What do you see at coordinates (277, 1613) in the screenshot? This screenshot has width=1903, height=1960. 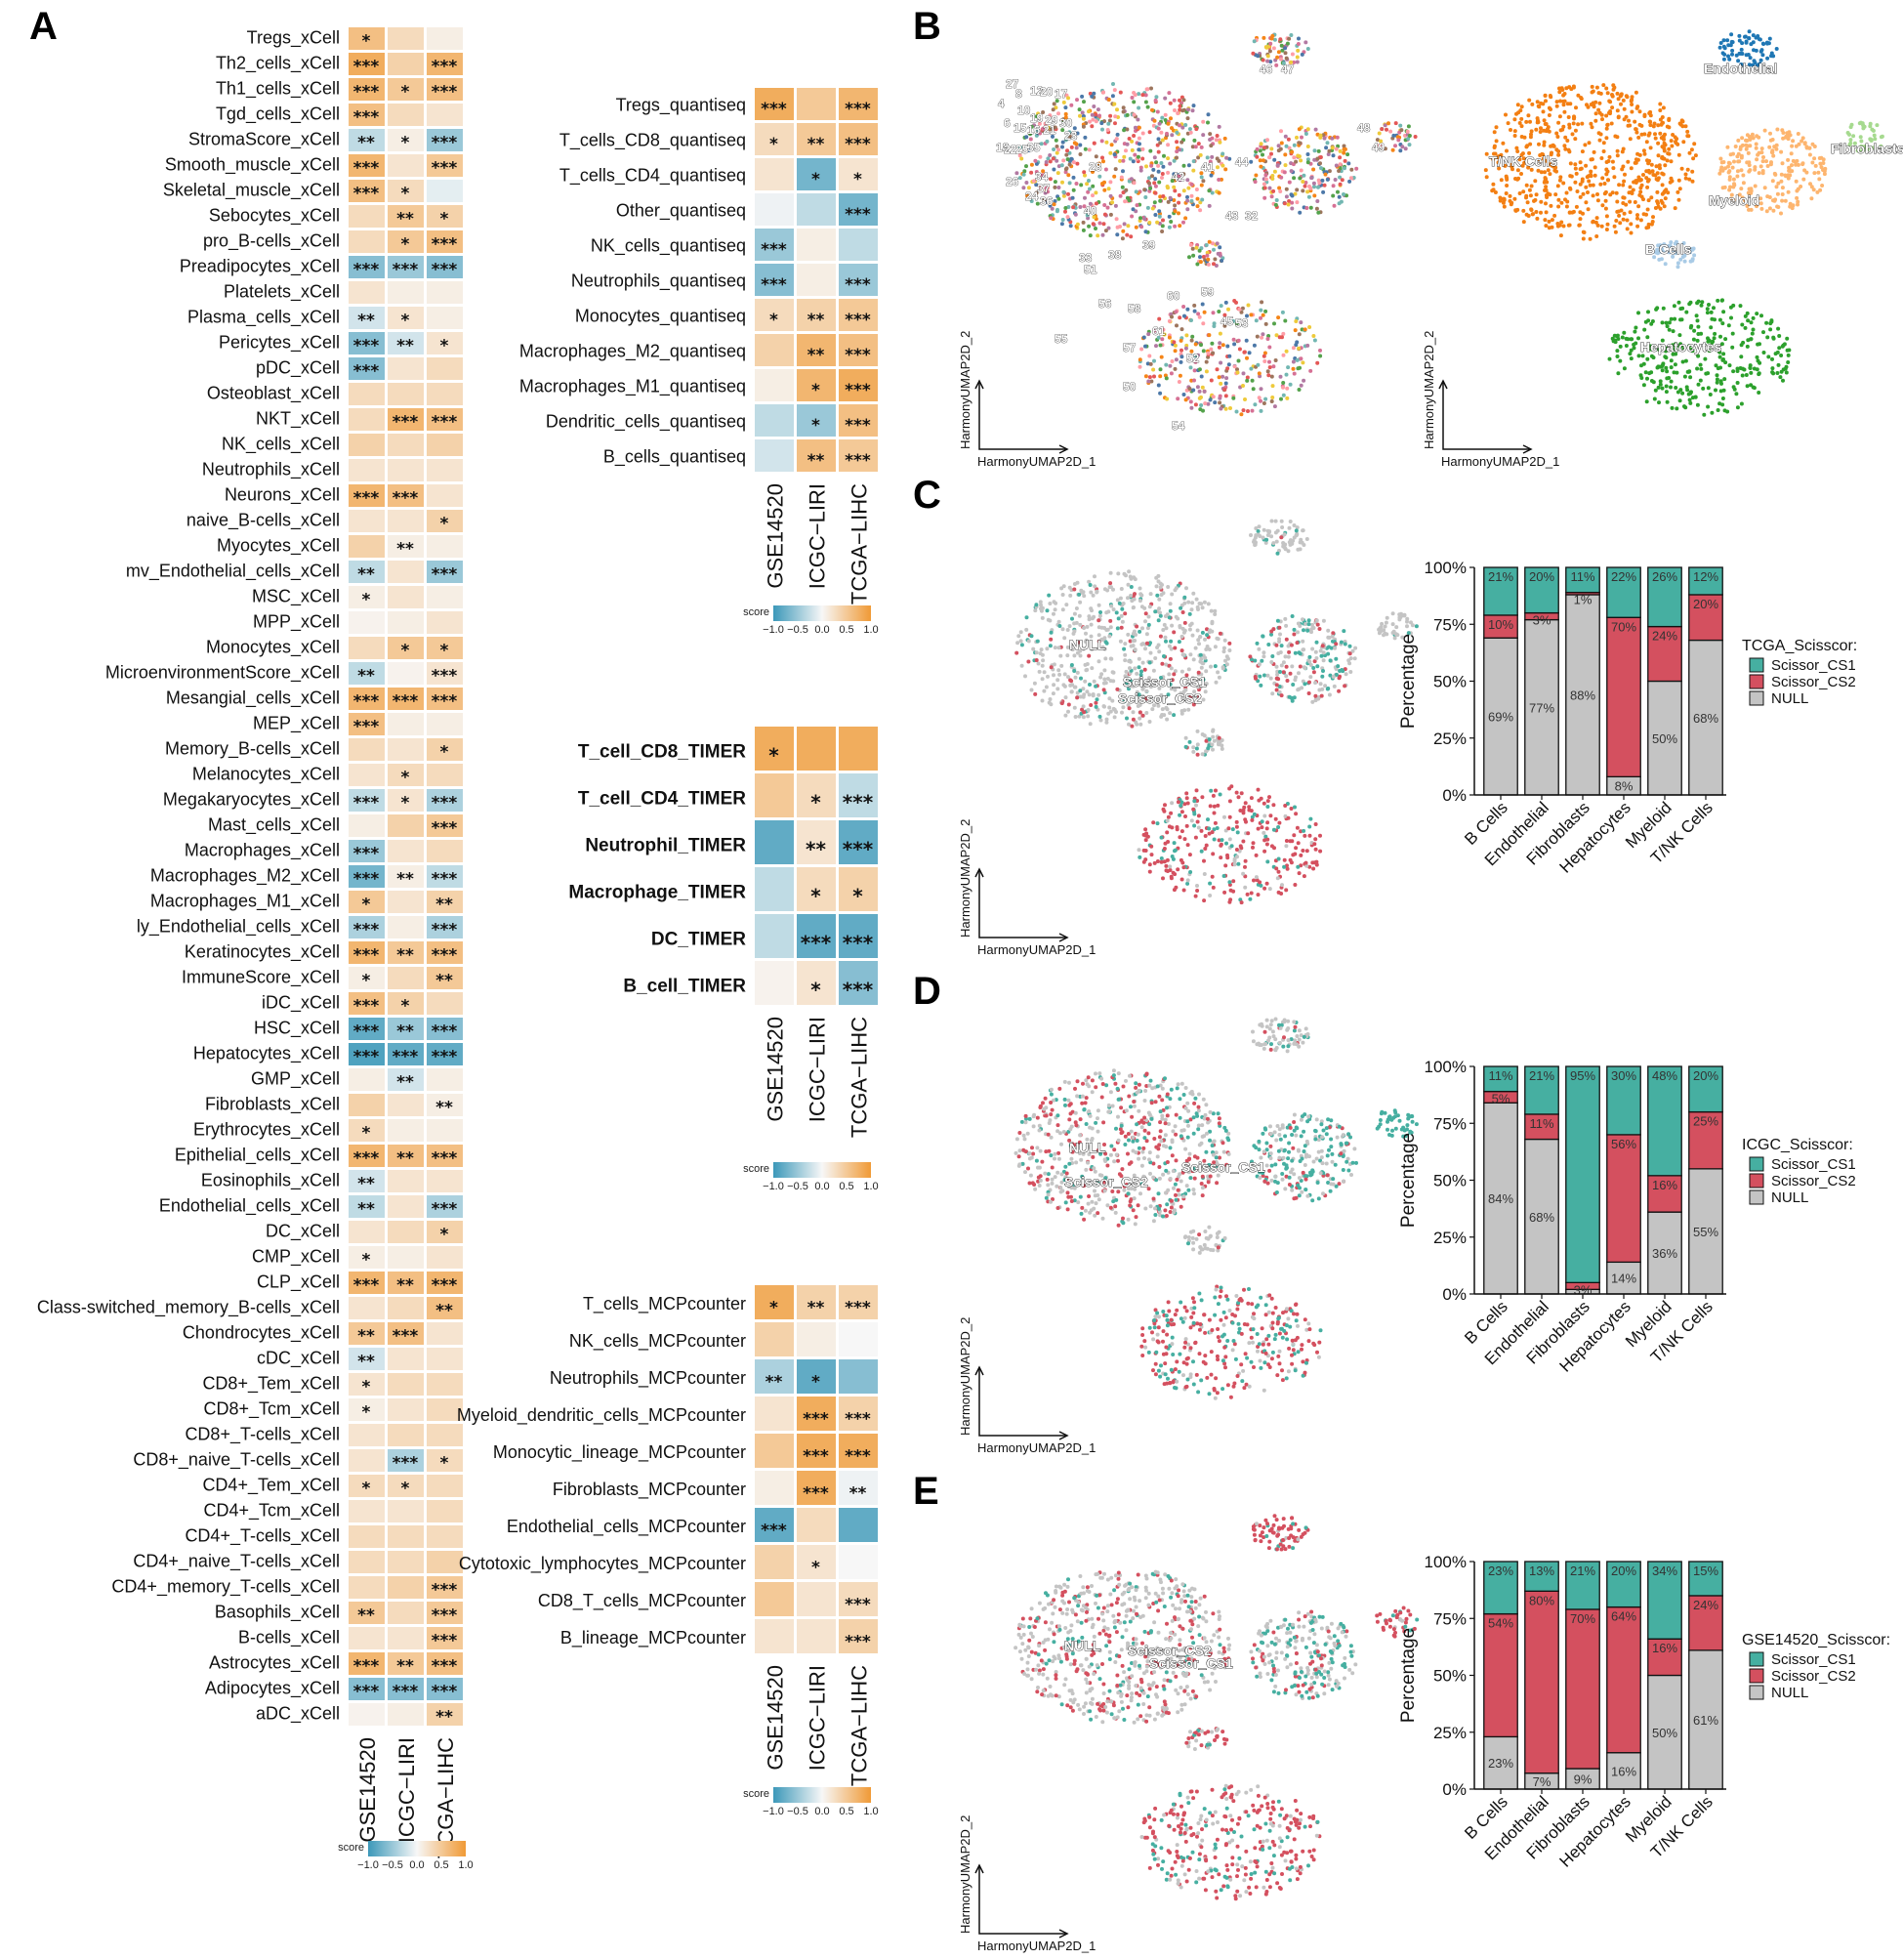 I see `heatmap-row-label: Basophils_xCell` at bounding box center [277, 1613].